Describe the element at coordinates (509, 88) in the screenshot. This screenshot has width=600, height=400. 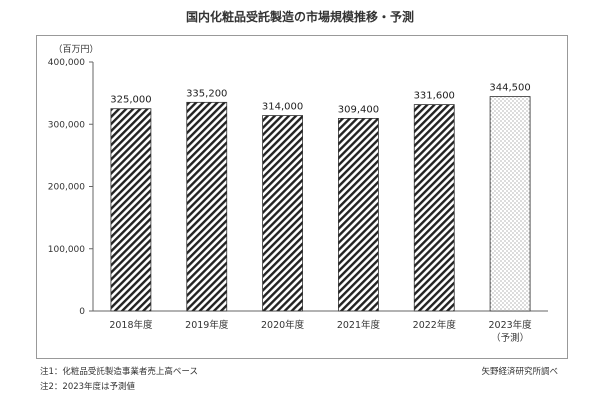
I see `bar-value-label: 344,500` at that location.